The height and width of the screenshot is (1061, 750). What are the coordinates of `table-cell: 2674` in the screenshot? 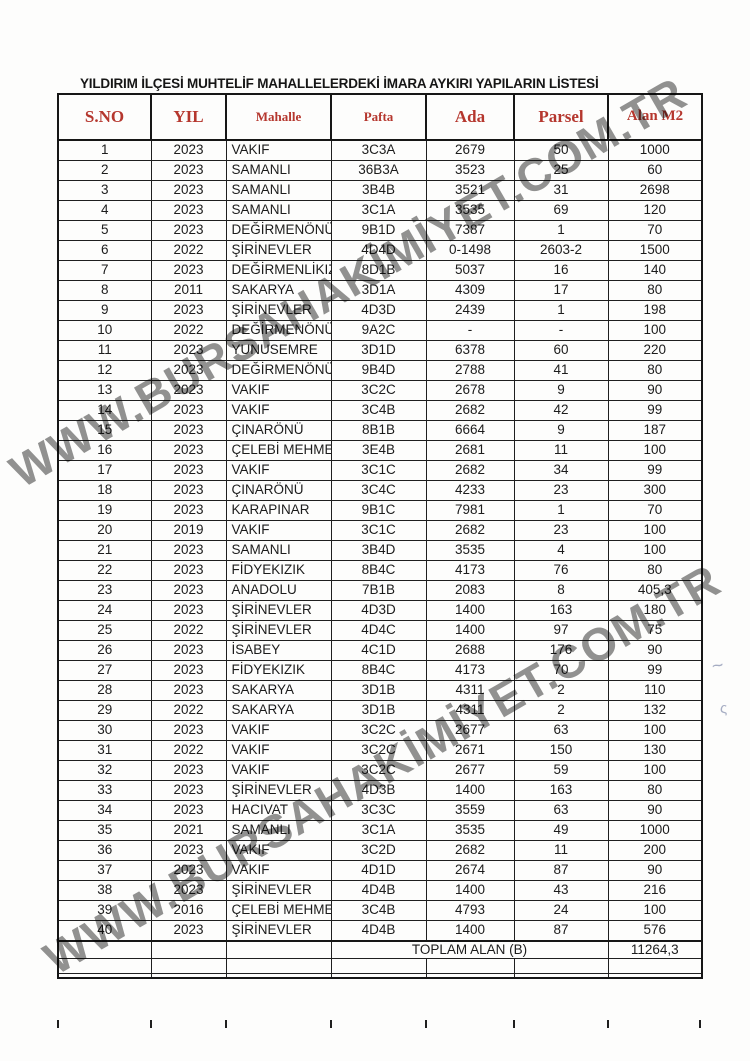 It's located at (470, 870).